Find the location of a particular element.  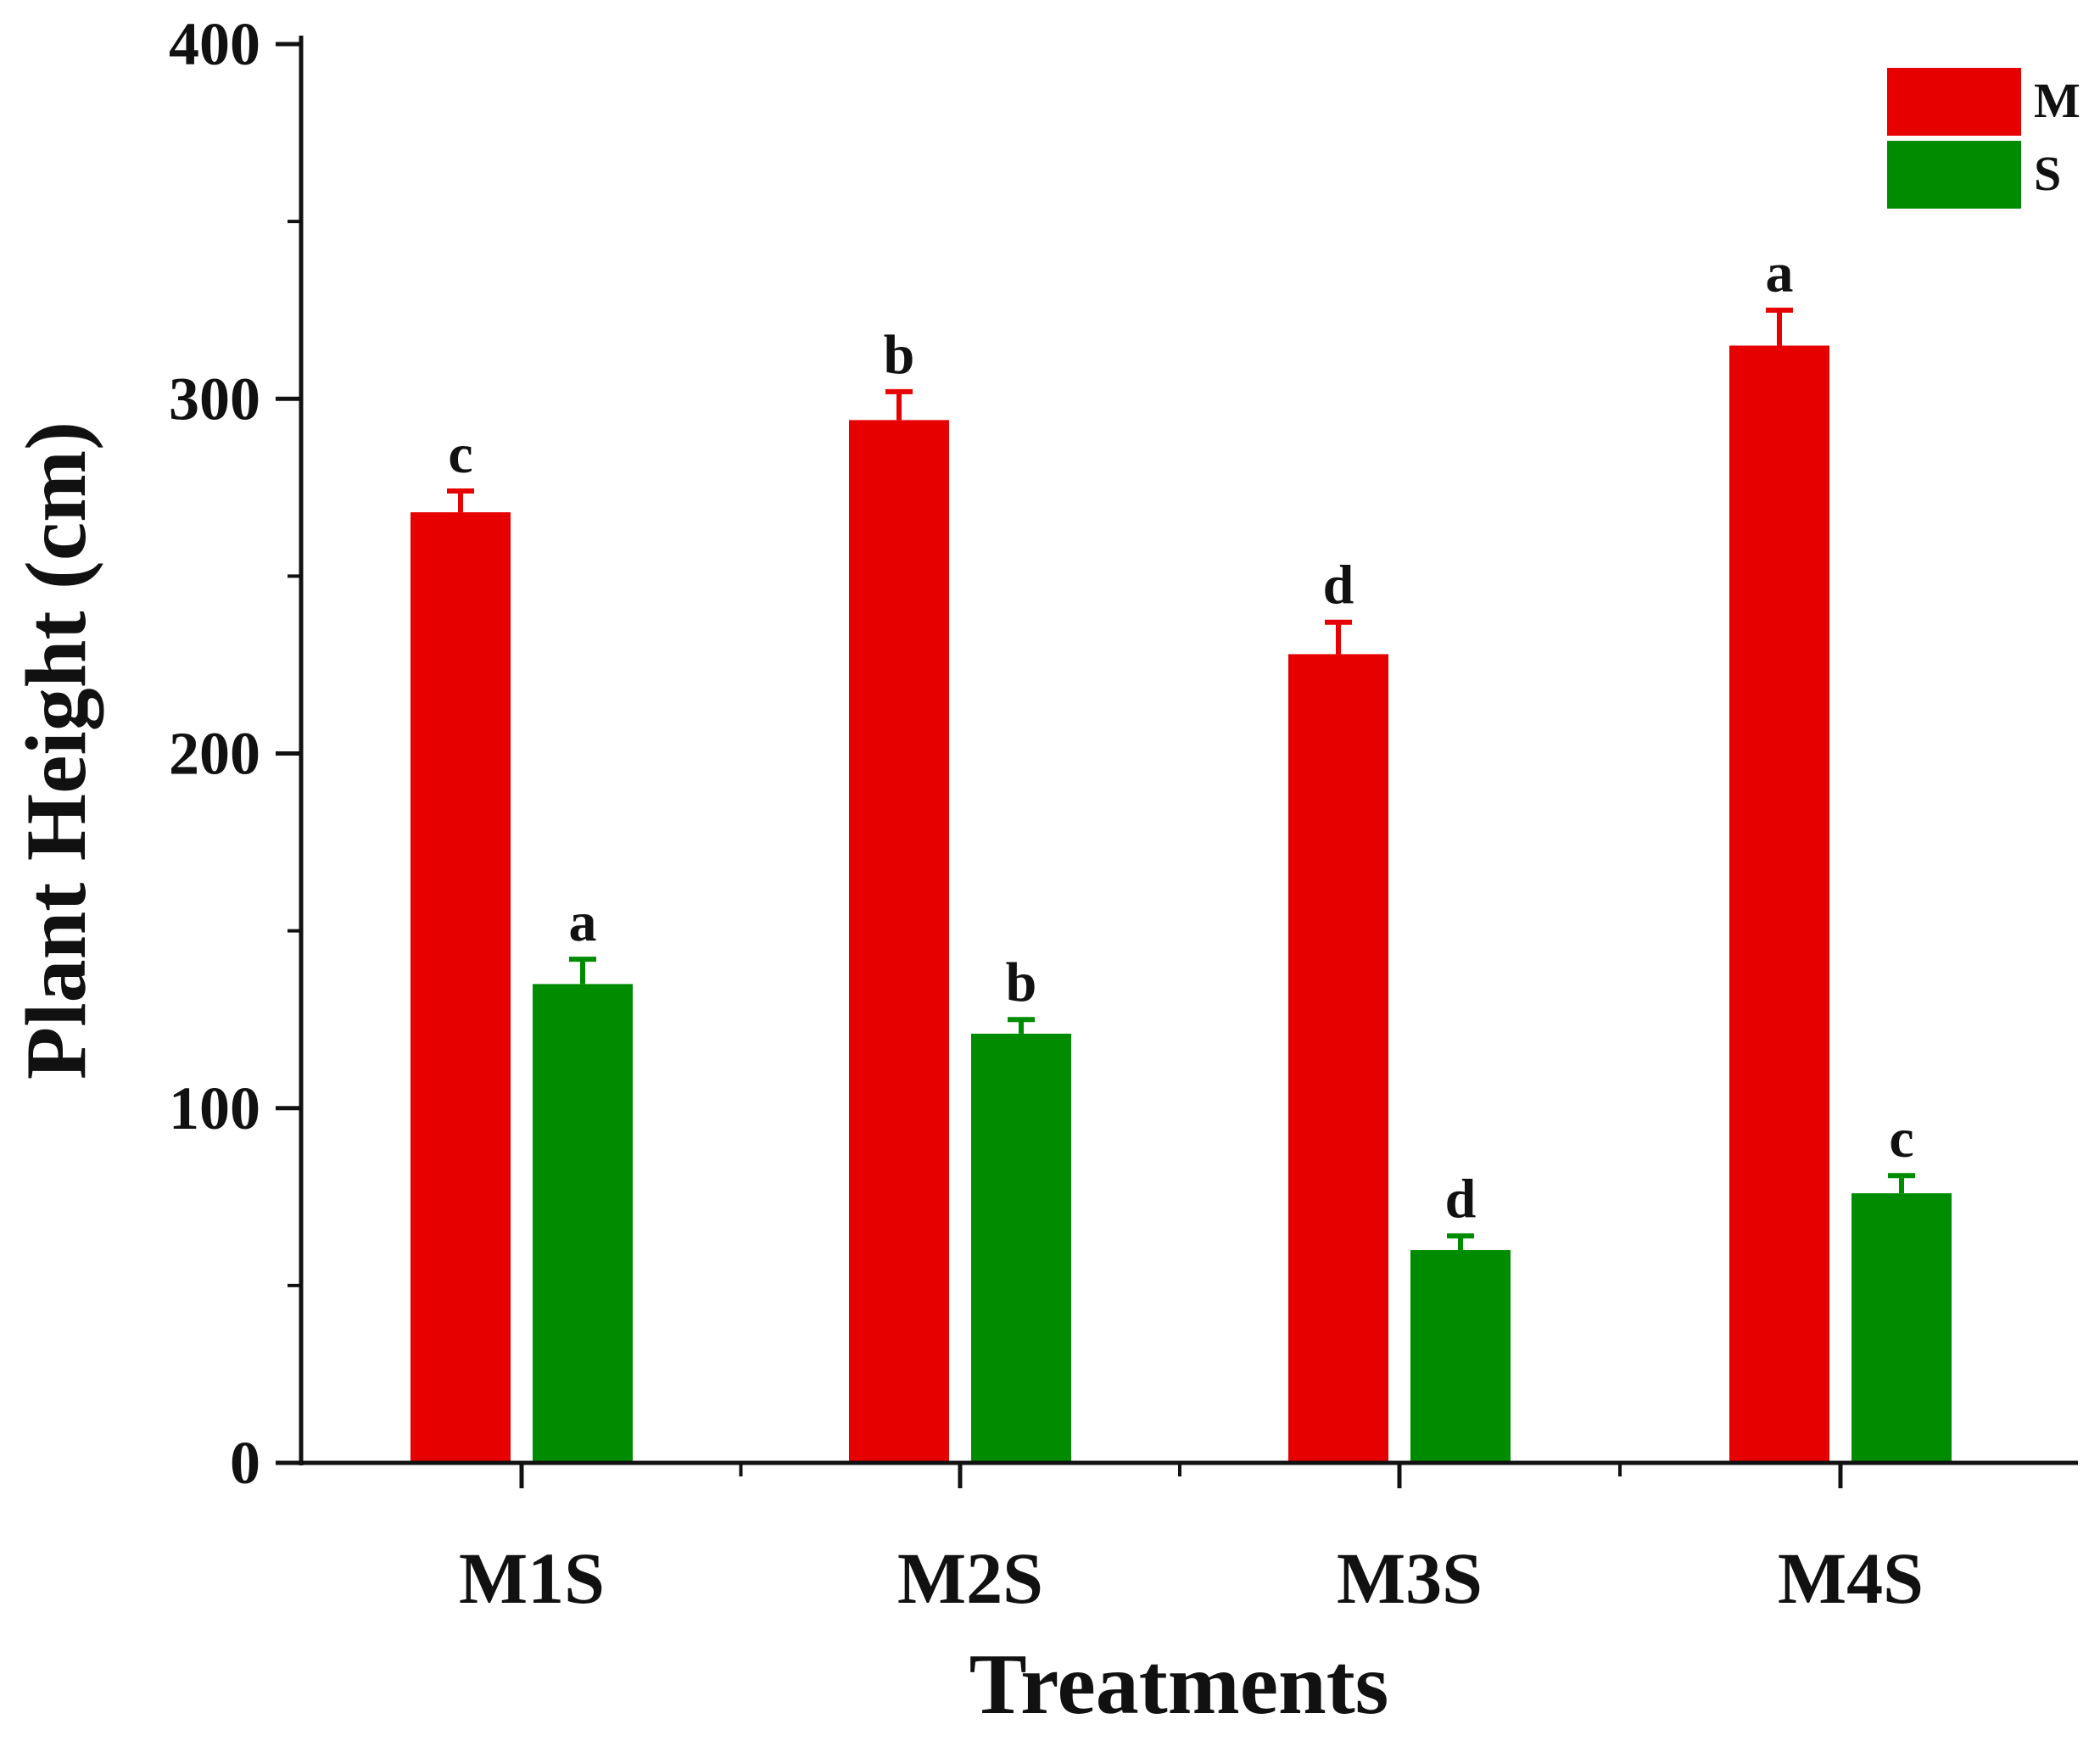

y-tick-label-400: 400 is located at coordinates (215, 44).